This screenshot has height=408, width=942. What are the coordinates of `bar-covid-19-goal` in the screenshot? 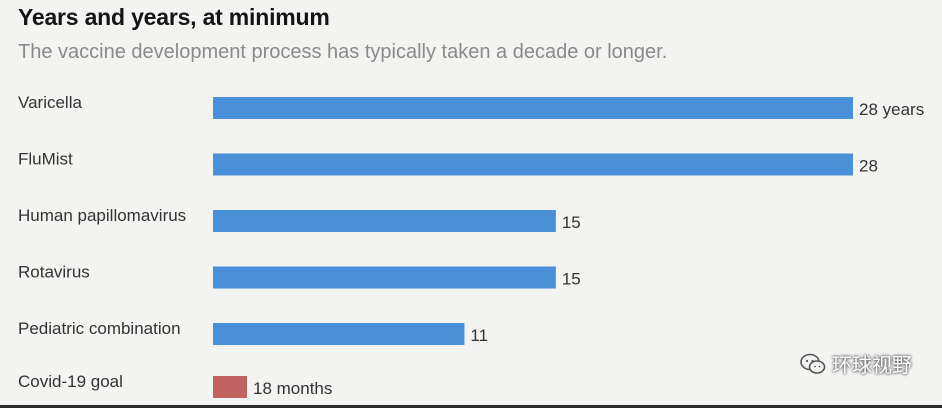 It's located at (230, 387).